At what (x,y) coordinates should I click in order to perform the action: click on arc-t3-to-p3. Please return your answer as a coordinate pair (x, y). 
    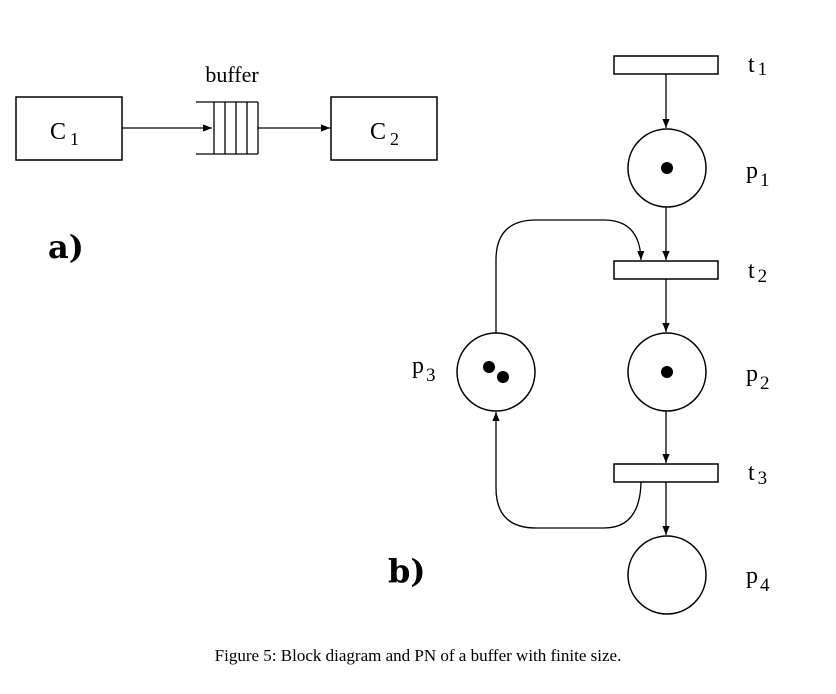
    Looking at the image, I should click on (567, 470).